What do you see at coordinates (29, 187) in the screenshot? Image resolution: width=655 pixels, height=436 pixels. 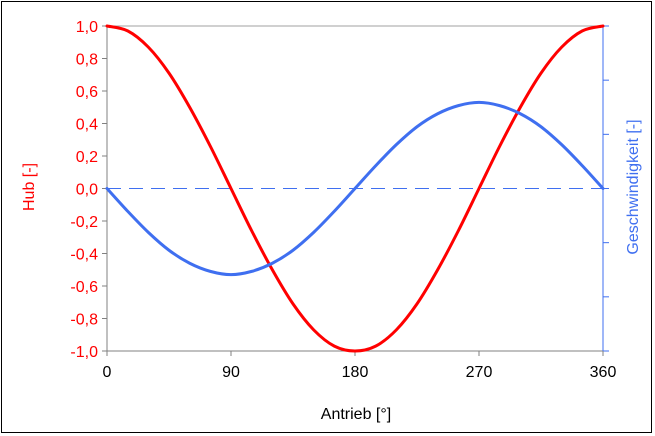 I see `y-axis-title-left: Hub [-]` at bounding box center [29, 187].